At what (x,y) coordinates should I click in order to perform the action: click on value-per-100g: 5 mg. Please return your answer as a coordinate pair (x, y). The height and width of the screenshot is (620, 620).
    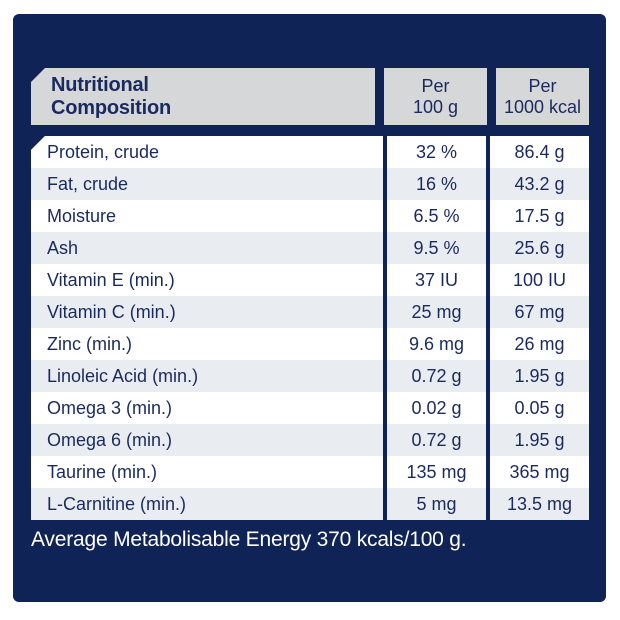
    Looking at the image, I should click on (434, 504).